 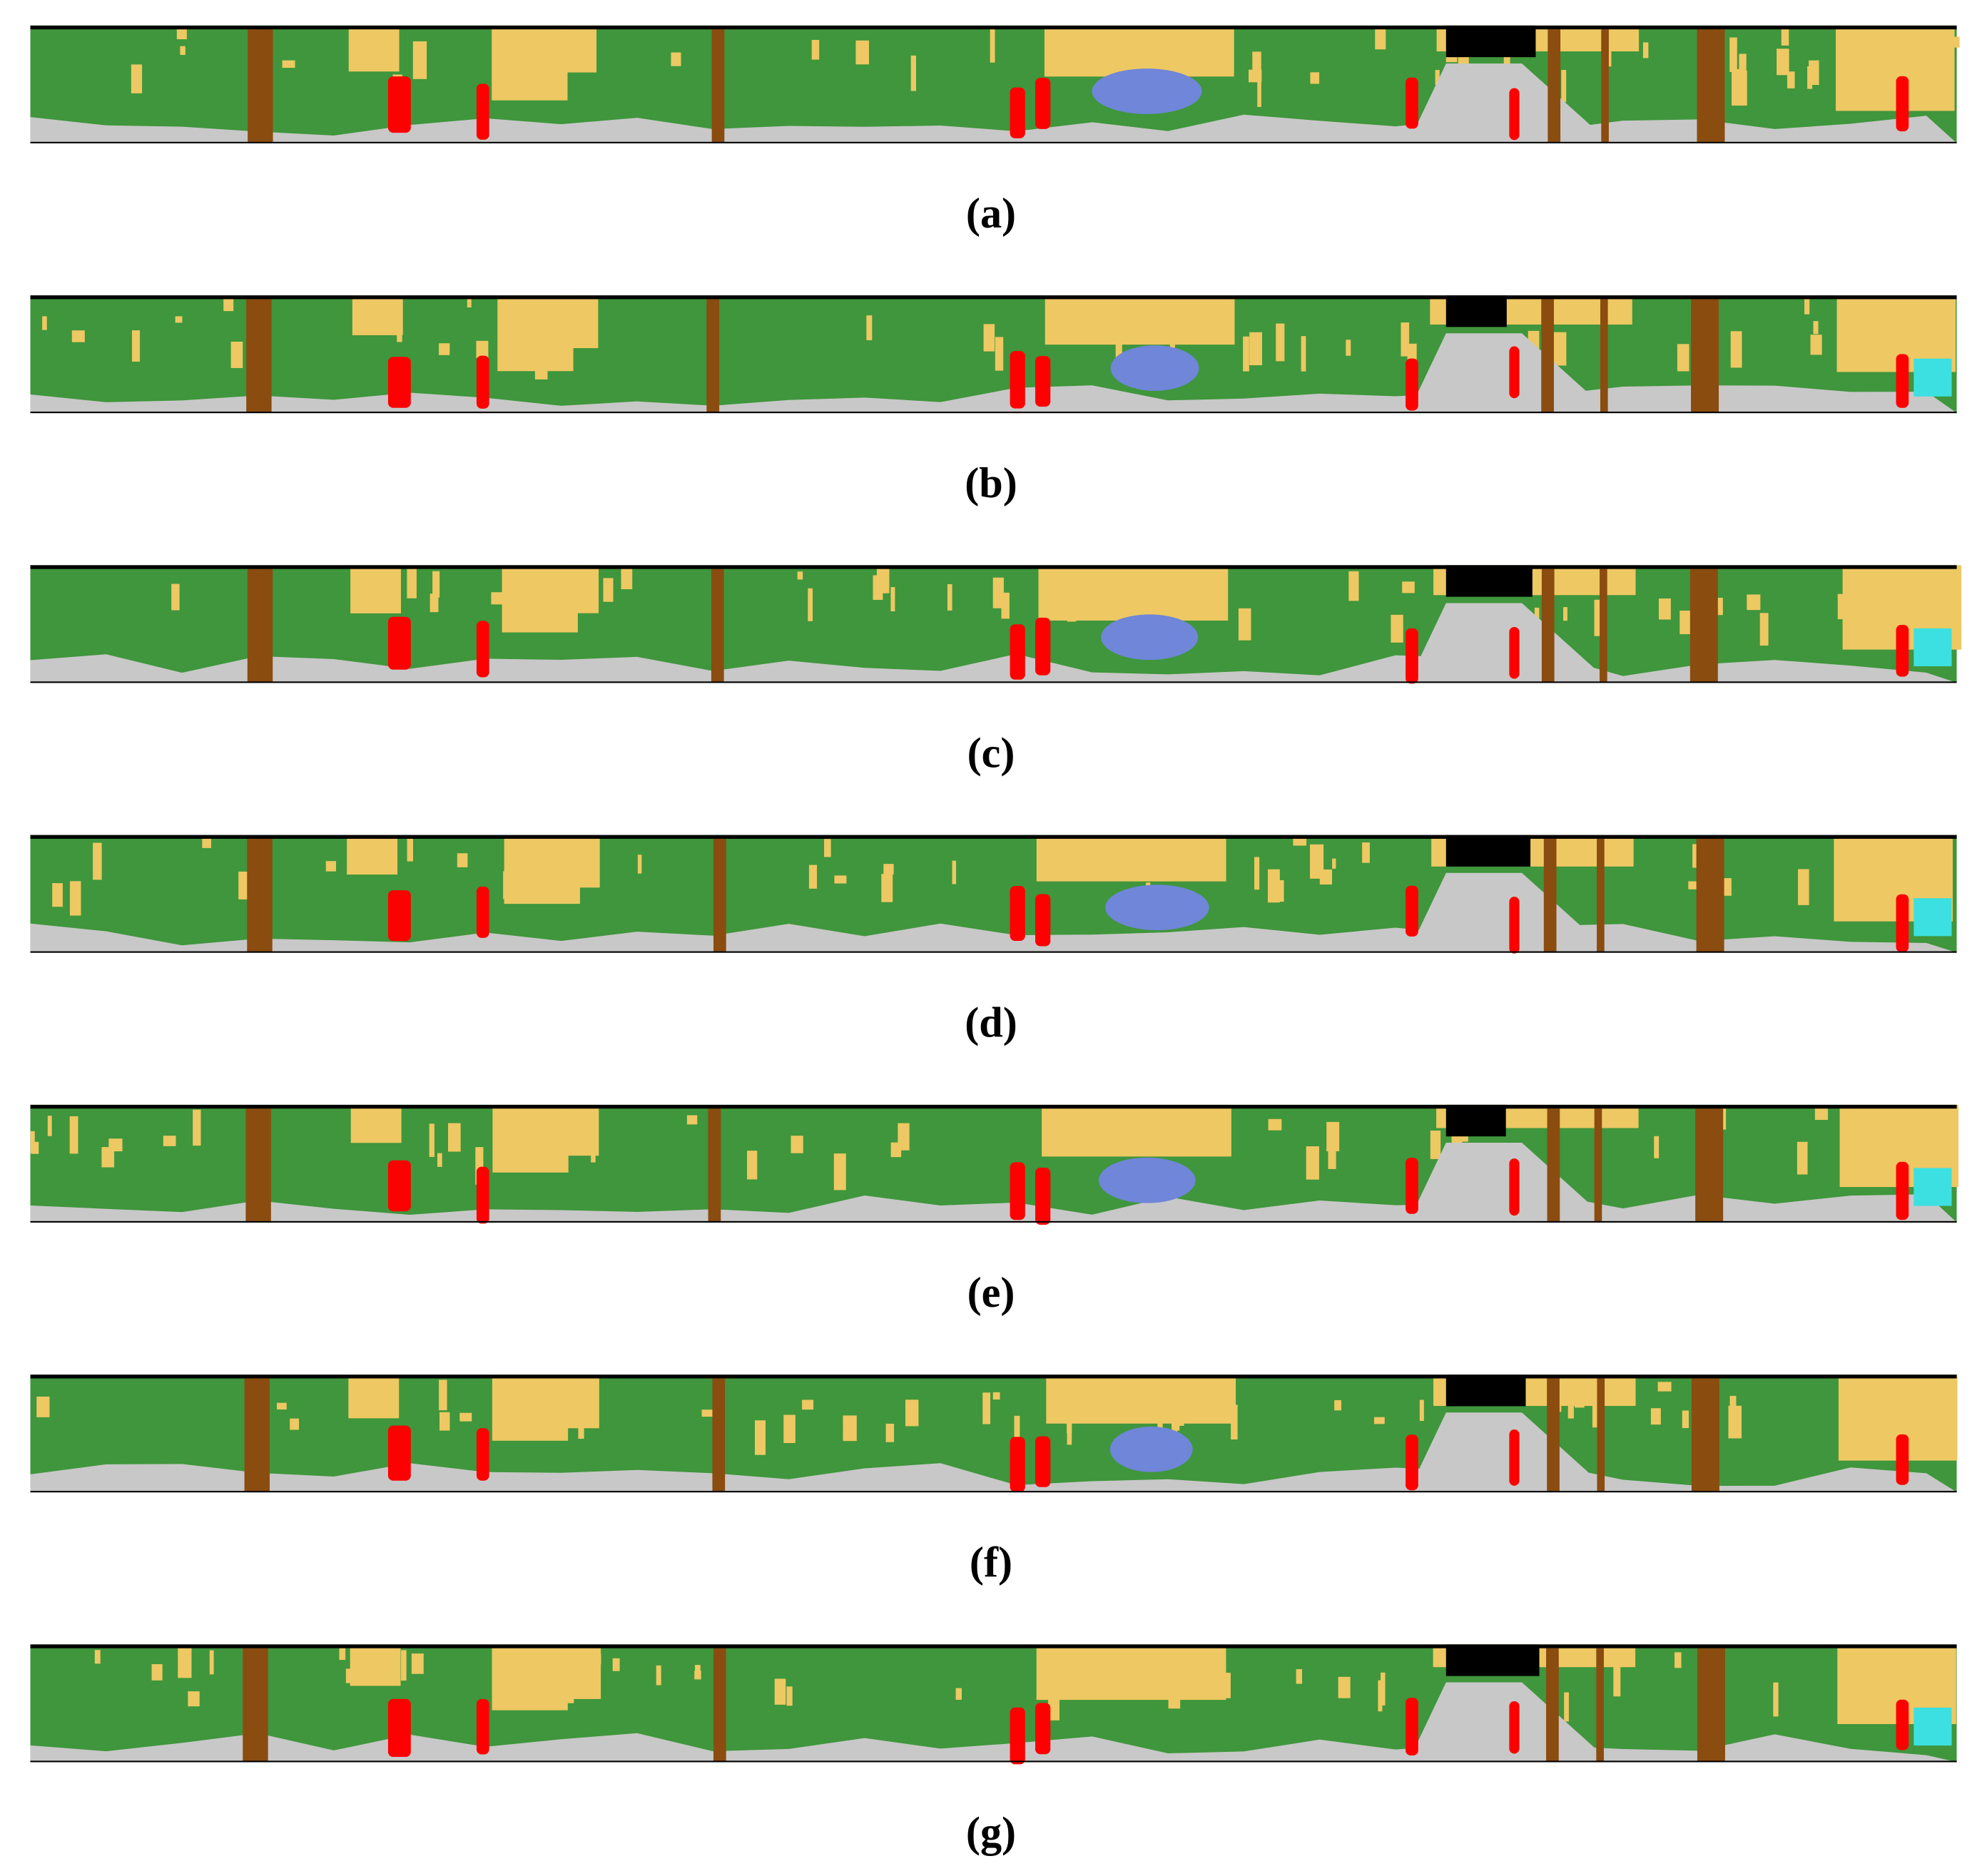 What do you see at coordinates (1151, 1449) in the screenshot?
I see `car` at bounding box center [1151, 1449].